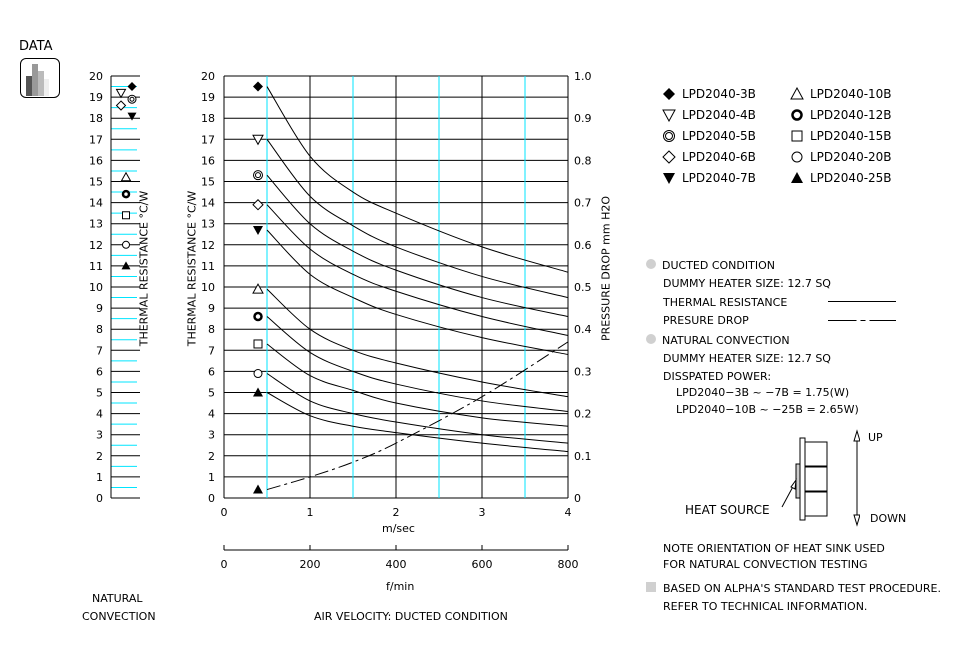 Image resolution: width=967 pixels, height=658 pixels. I want to click on nc-label-2: CONVECTION, so click(119, 616).